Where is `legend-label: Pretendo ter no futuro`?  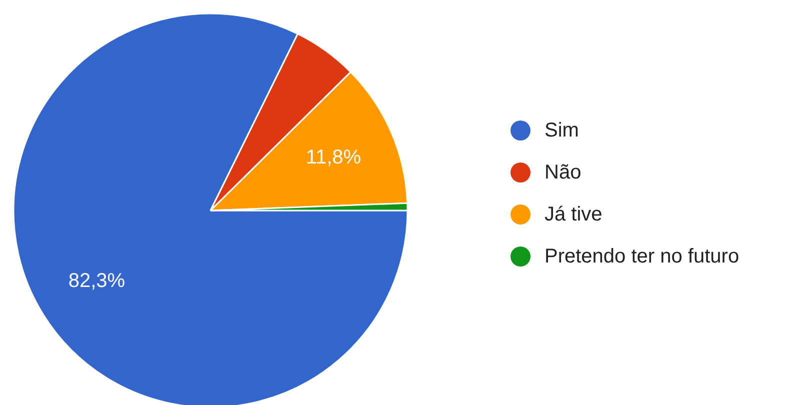 legend-label: Pretendo ter no futuro is located at coordinates (642, 257).